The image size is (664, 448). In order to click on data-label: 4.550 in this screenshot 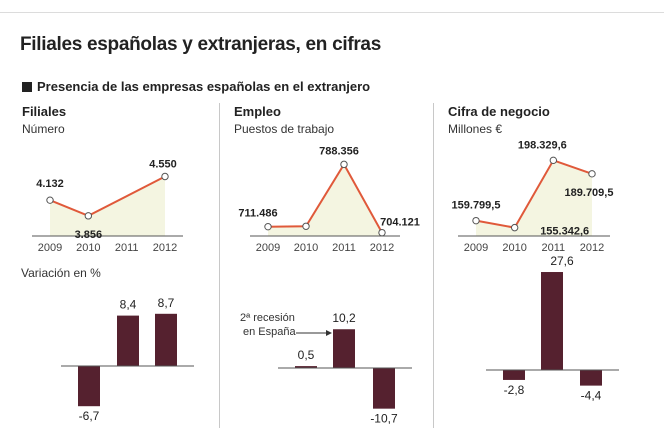, I will do `click(163, 165)`.